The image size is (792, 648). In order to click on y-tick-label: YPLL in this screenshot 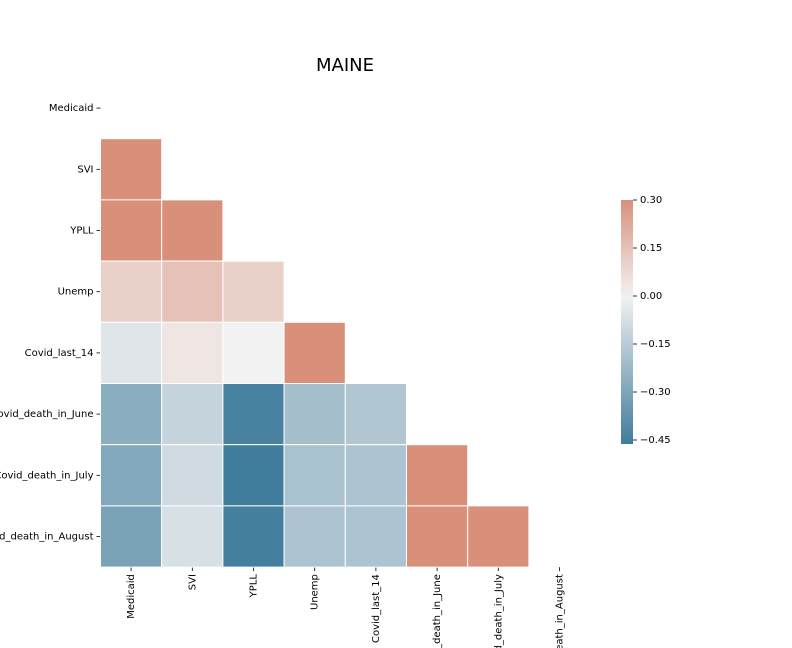, I will do `click(81, 231)`.